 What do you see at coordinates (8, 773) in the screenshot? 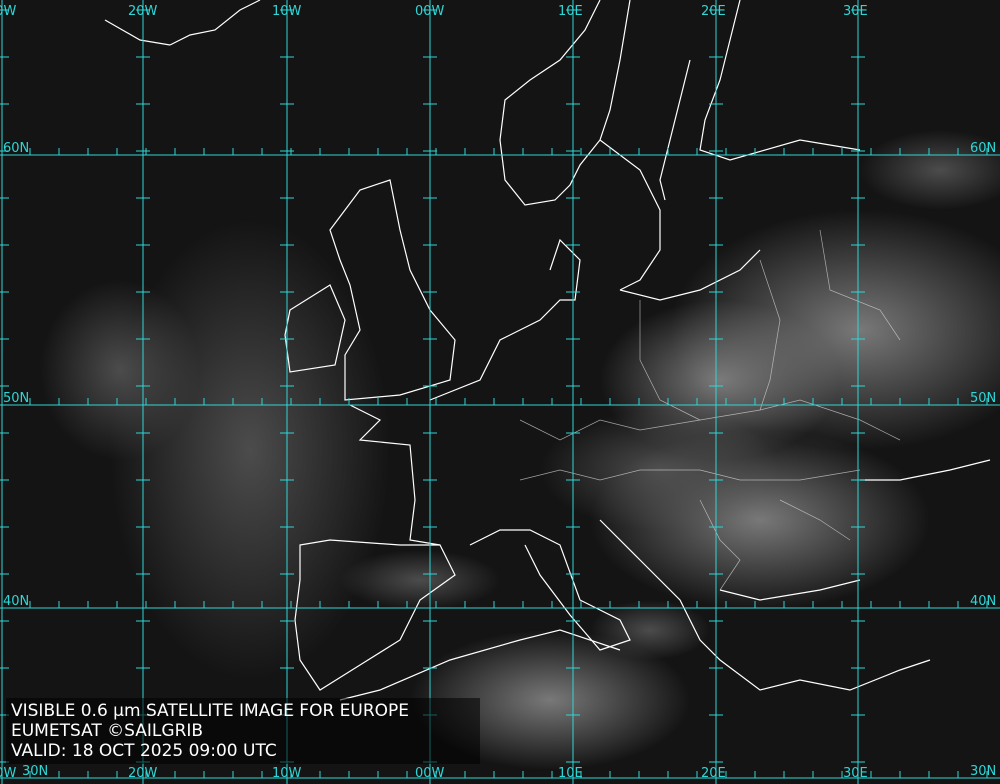
I see `longitude-label-bottom: 30W` at bounding box center [8, 773].